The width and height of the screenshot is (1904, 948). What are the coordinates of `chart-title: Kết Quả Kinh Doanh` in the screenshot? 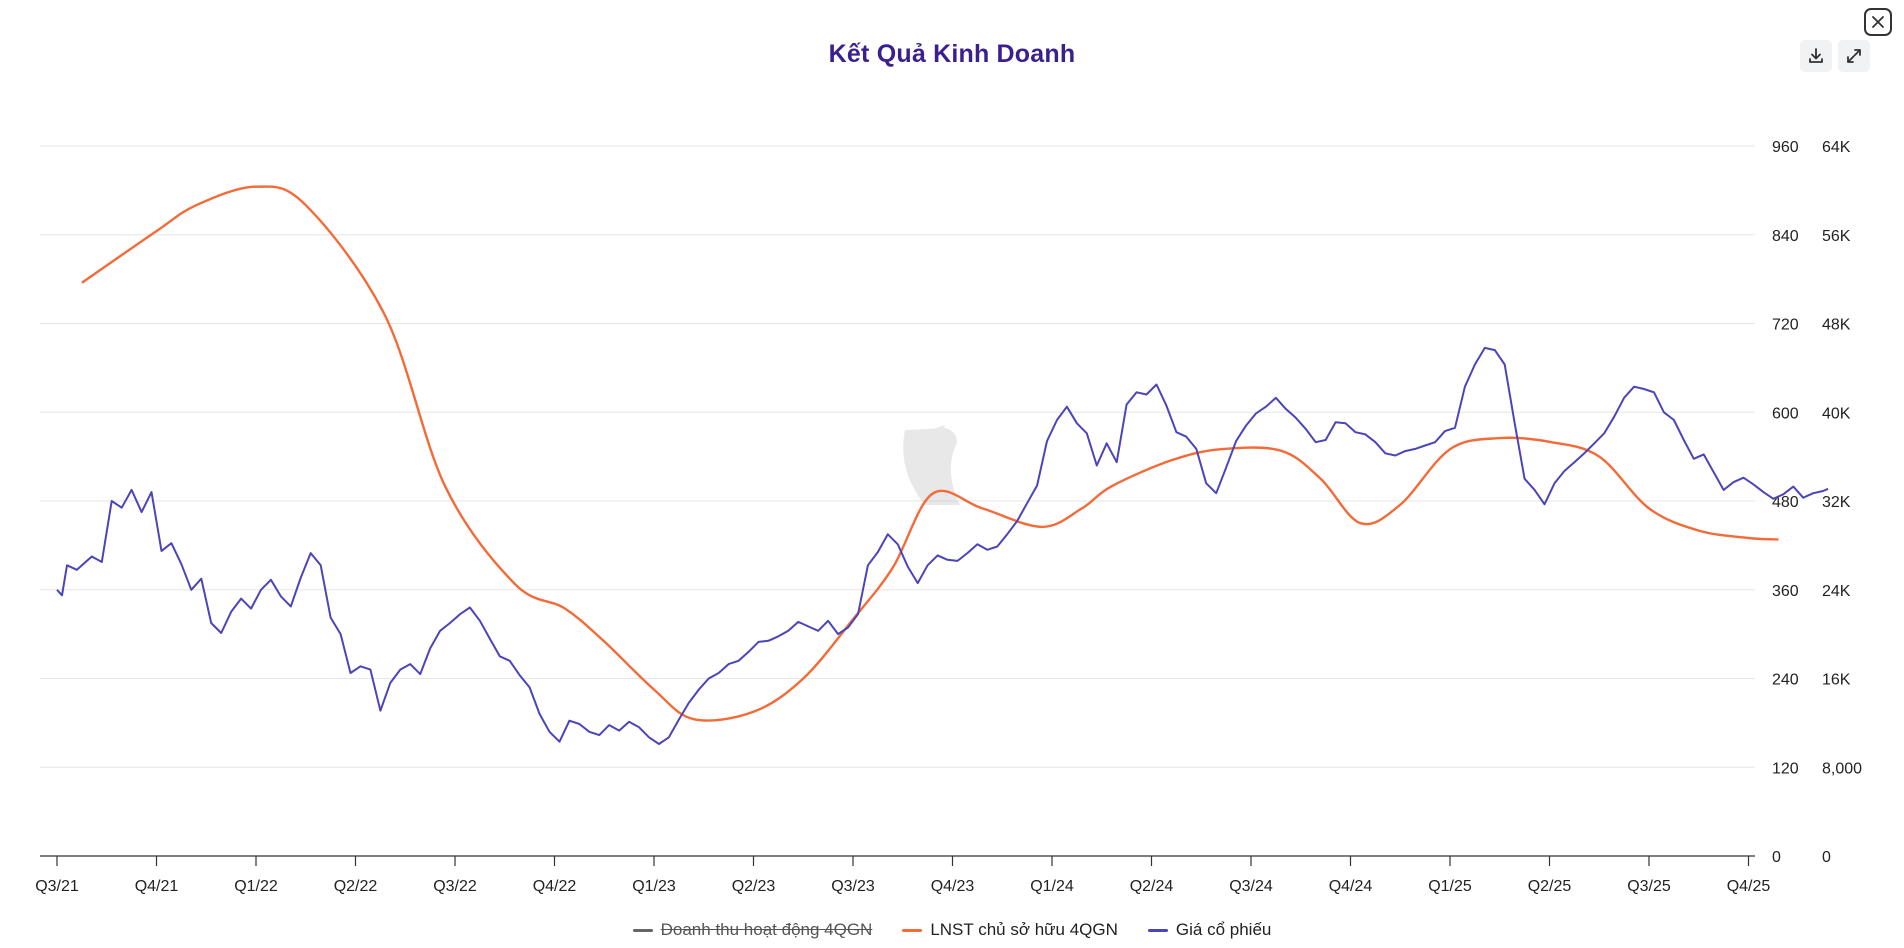 It's located at (952, 54).